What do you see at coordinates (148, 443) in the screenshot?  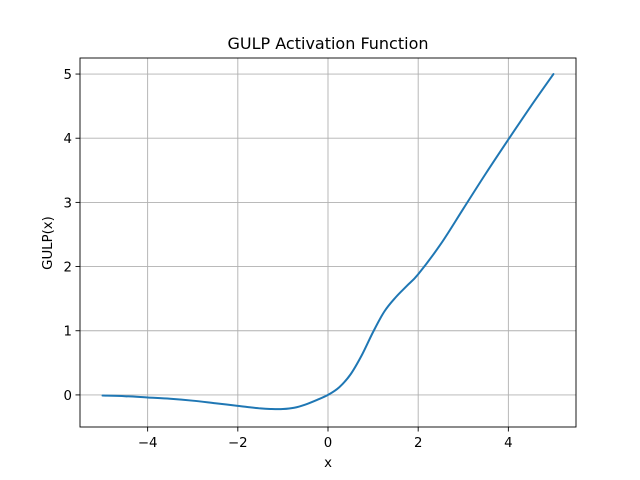 I see `x-tick-label: −4` at bounding box center [148, 443].